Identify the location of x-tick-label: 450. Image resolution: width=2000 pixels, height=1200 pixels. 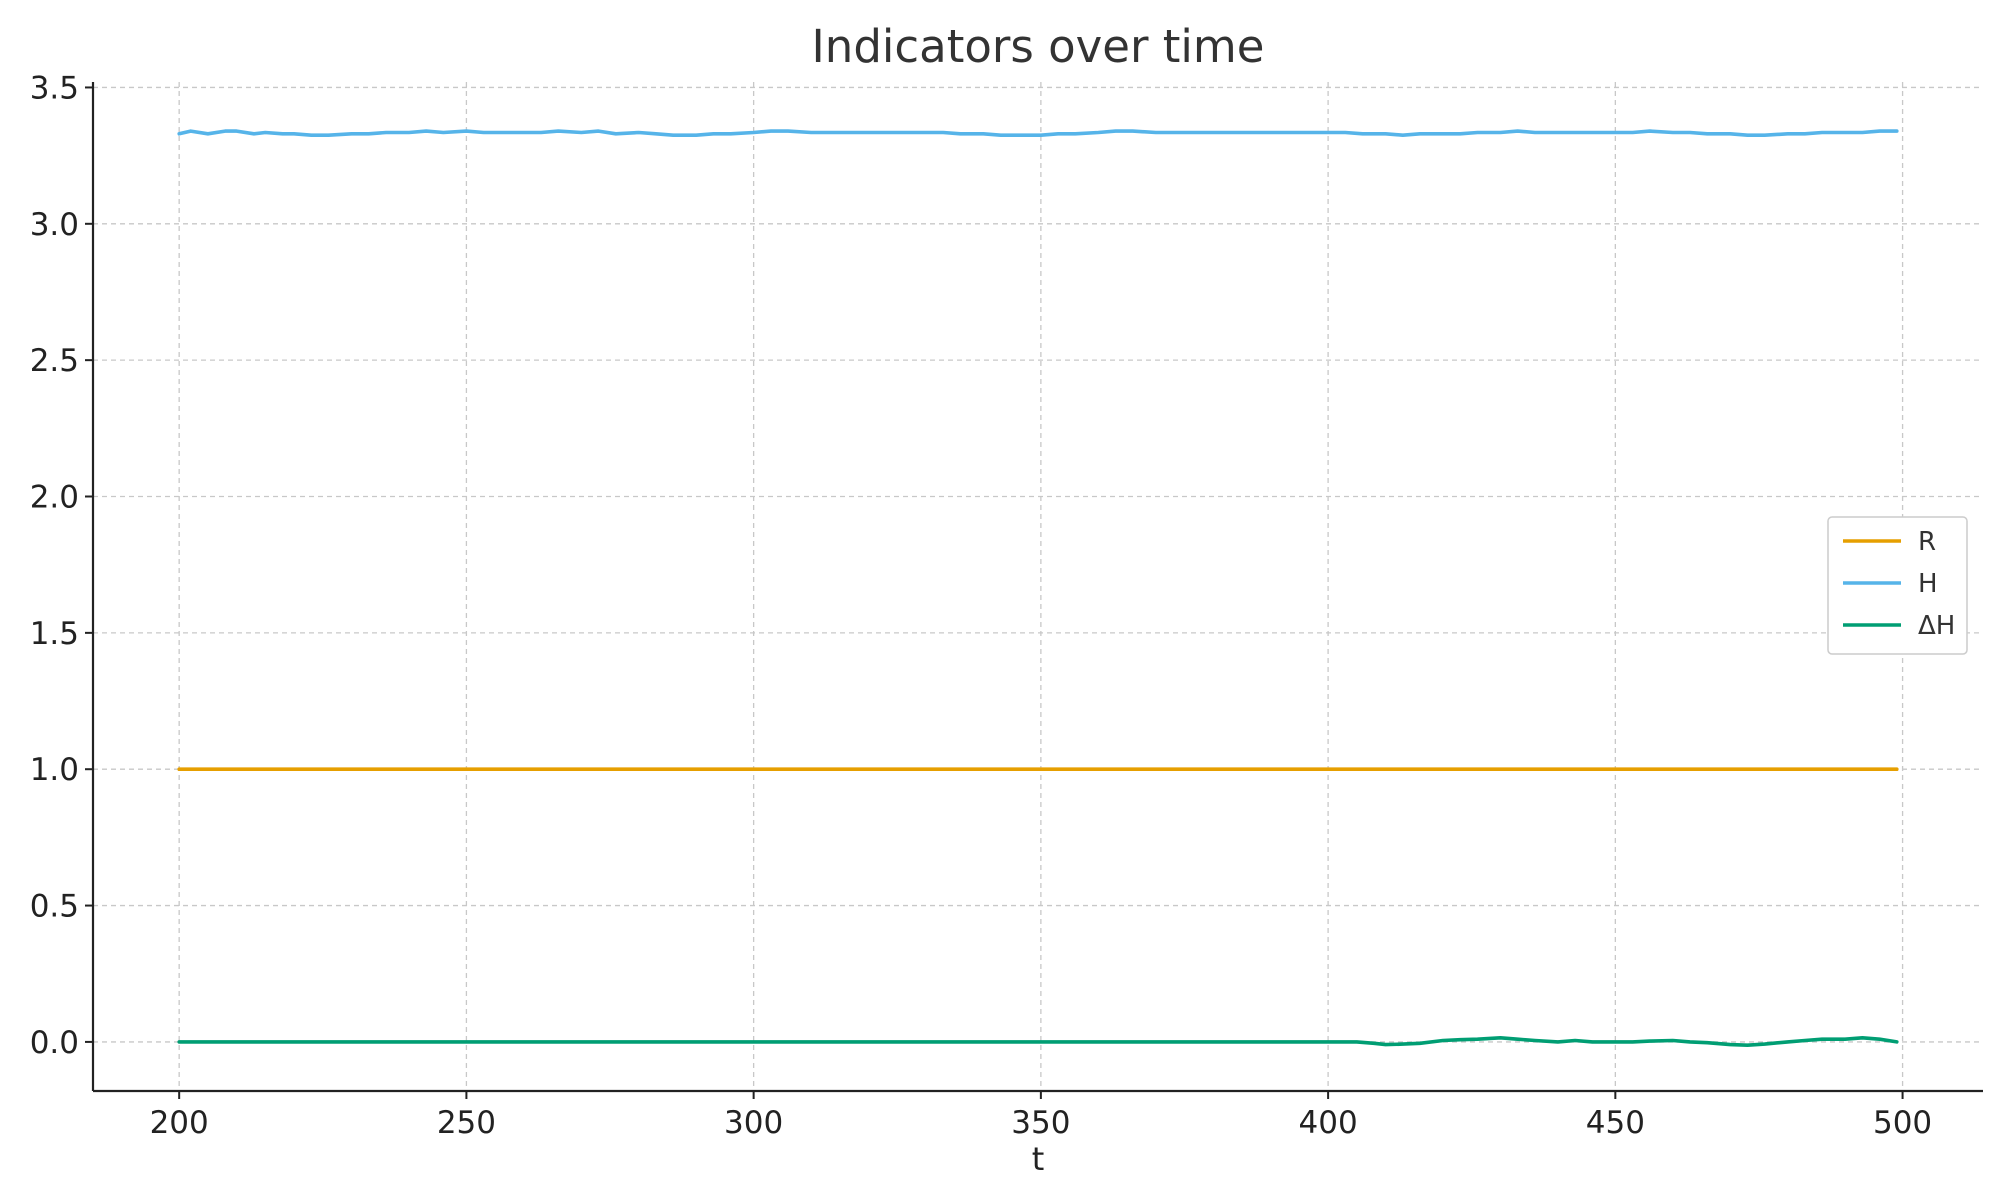
(1615, 1123).